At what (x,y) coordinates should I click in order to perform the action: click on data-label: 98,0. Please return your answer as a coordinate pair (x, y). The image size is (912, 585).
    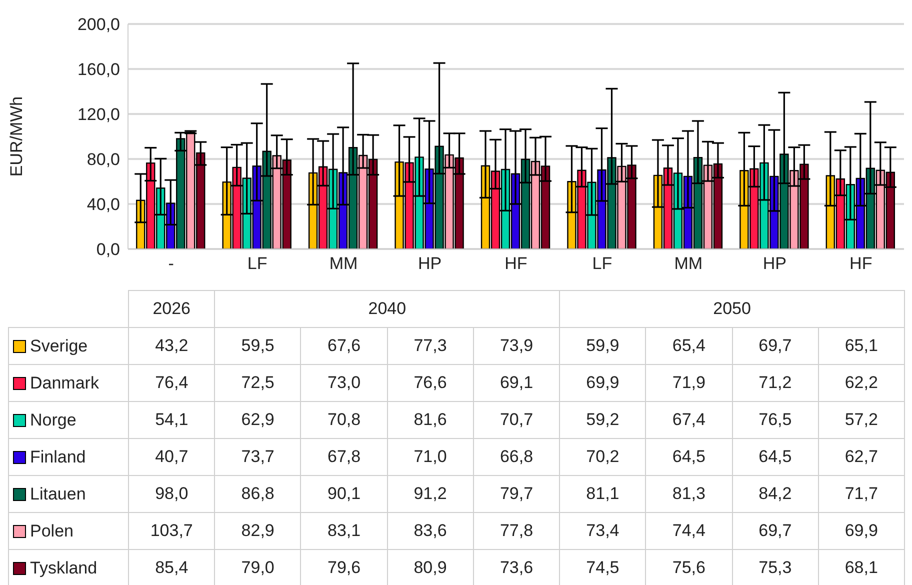
    Looking at the image, I should click on (171, 494).